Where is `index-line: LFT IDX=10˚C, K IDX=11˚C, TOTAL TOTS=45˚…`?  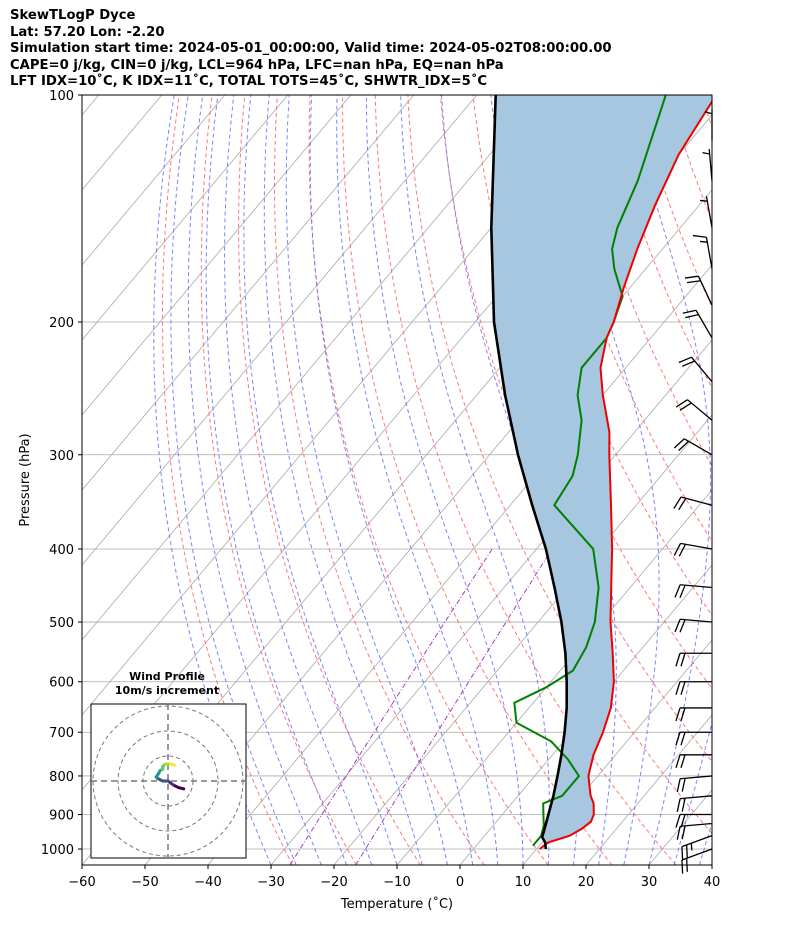 index-line: LFT IDX=10˚C, K IDX=11˚C, TOTAL TOTS=45˚… is located at coordinates (249, 82).